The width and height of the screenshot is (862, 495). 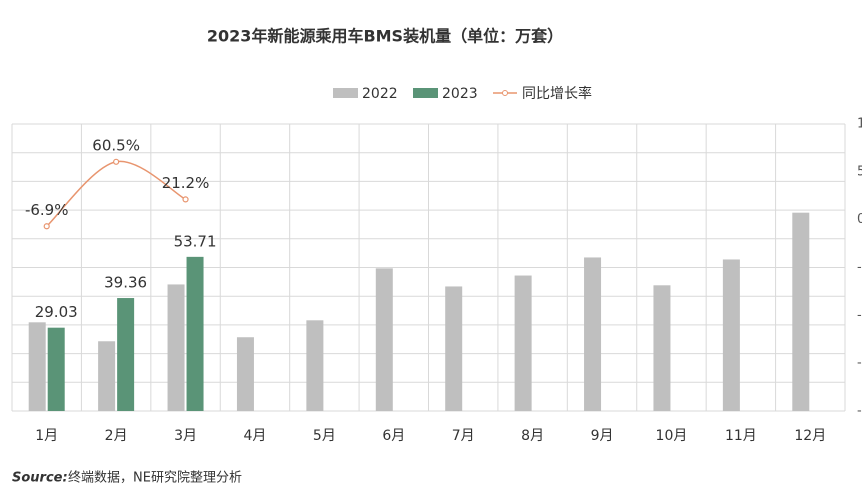 What do you see at coordinates (380, 94) in the screenshot?
I see `legend-label: 2022` at bounding box center [380, 94].